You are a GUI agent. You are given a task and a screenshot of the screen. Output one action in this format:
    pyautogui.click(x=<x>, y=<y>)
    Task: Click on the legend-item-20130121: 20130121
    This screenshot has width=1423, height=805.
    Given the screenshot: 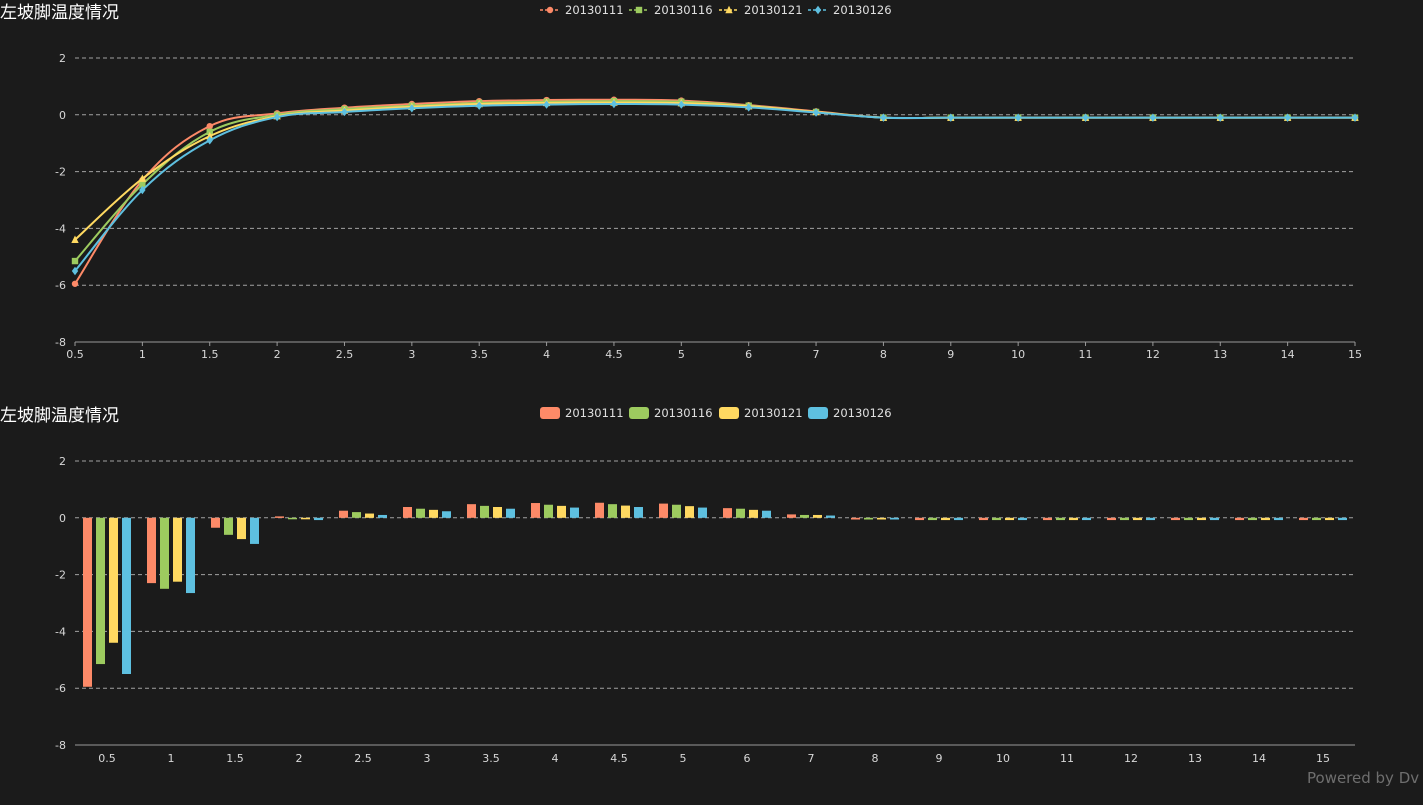 What is the action you would take?
    pyautogui.click(x=761, y=413)
    